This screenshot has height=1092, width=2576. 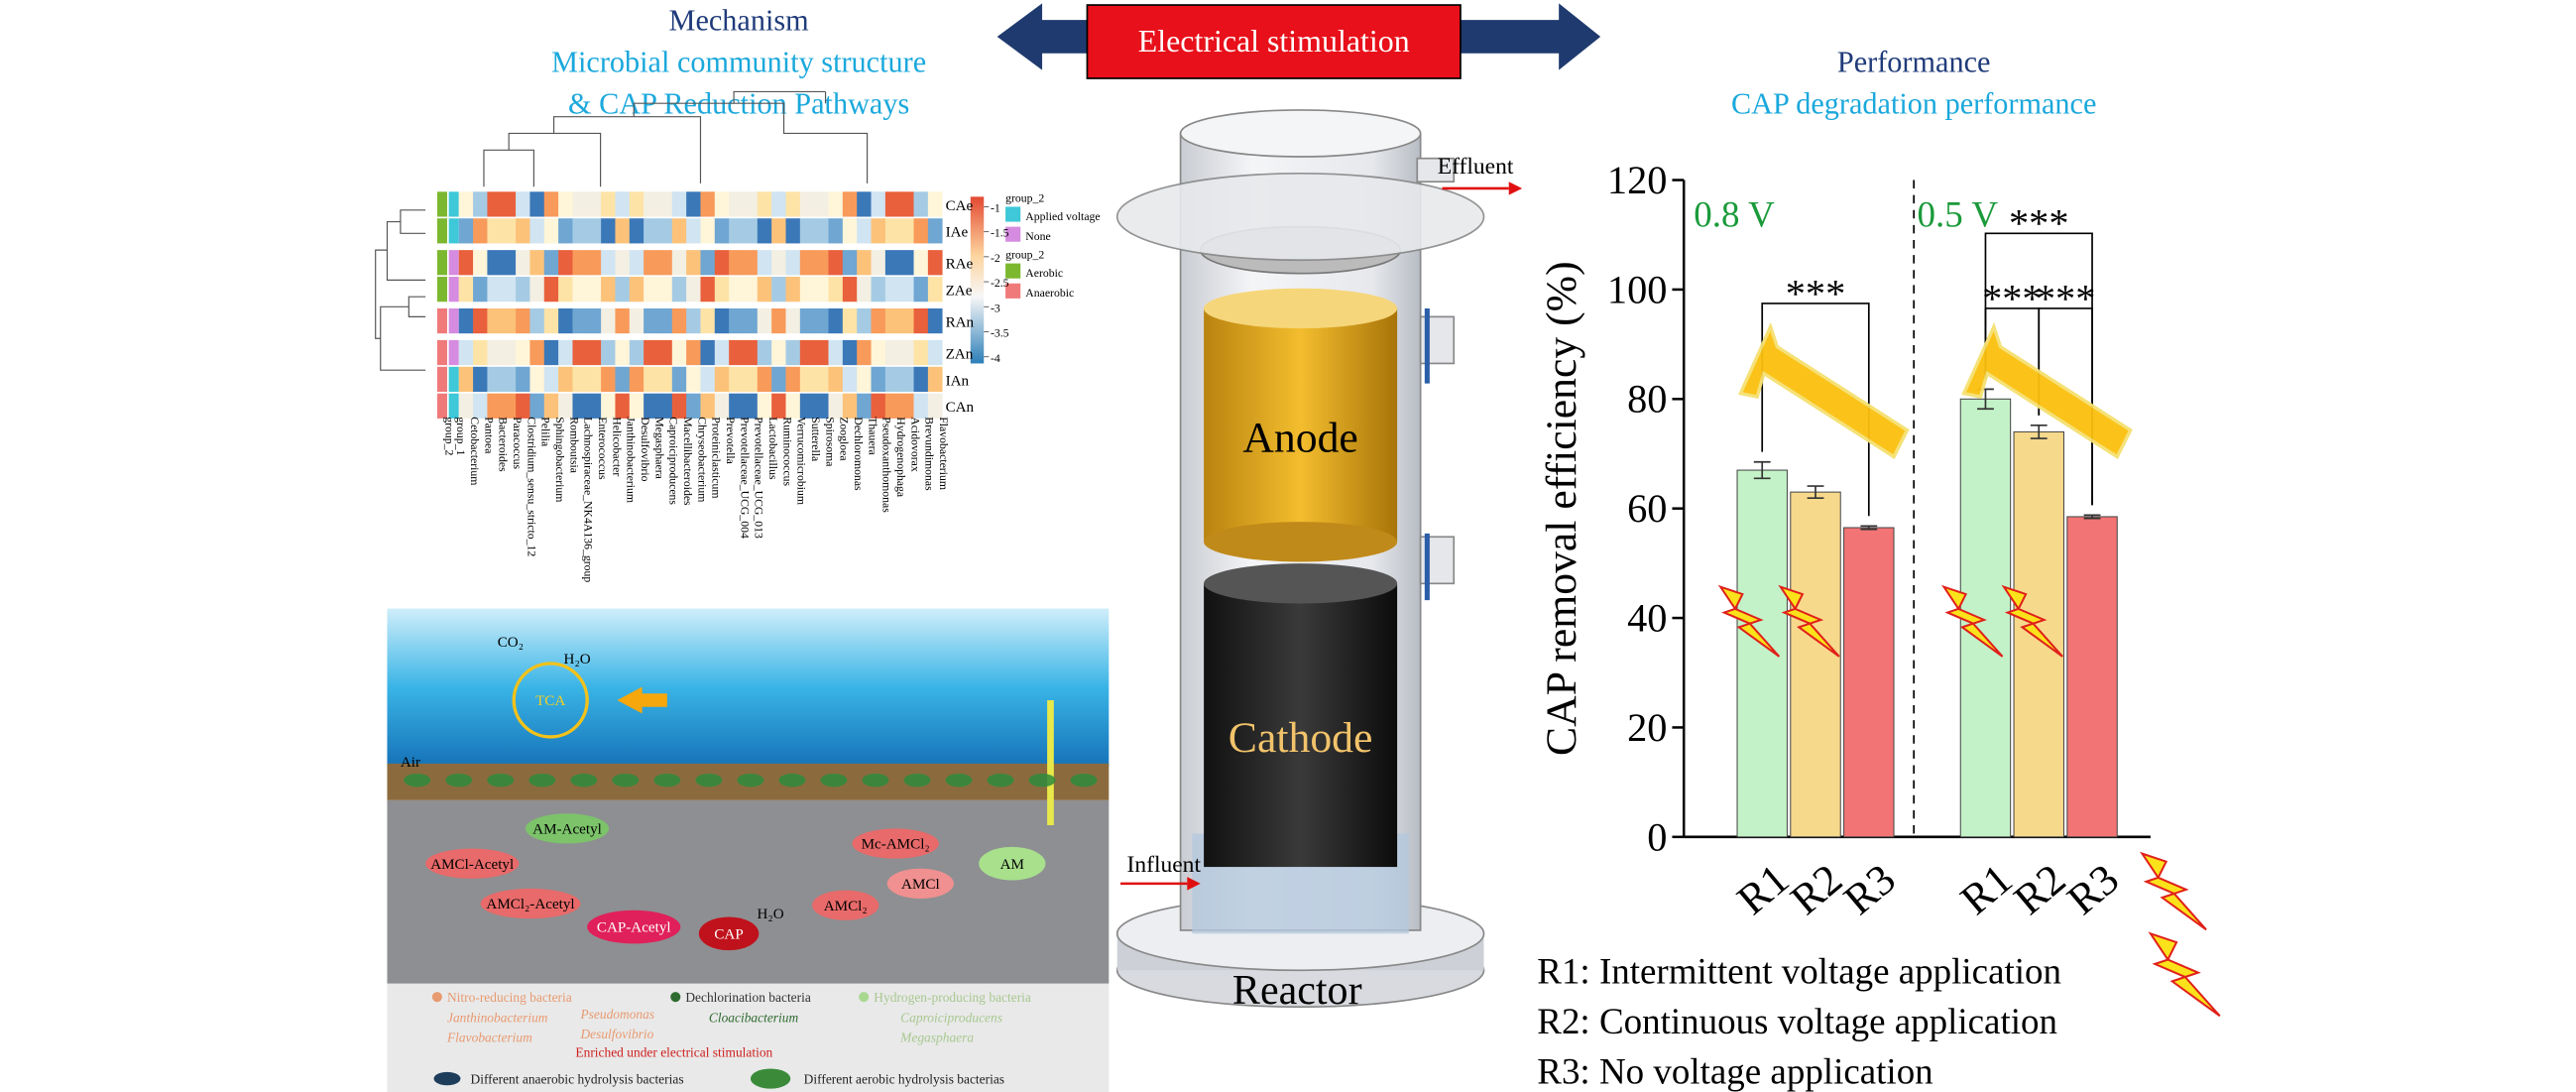 I want to click on legend-dot, so click(x=864, y=997).